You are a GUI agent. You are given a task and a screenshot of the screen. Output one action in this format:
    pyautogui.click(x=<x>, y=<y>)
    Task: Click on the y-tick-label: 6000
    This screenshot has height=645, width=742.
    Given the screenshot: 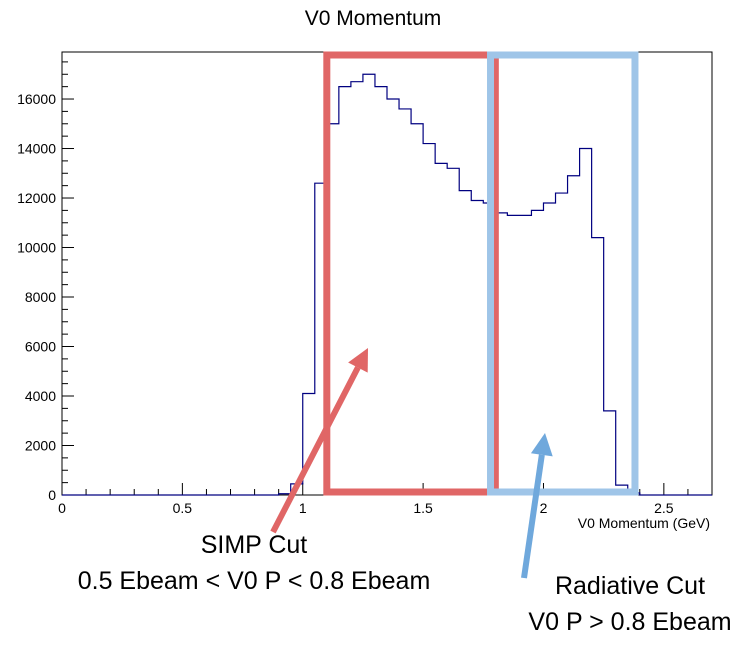 What is the action you would take?
    pyautogui.click(x=40, y=347)
    